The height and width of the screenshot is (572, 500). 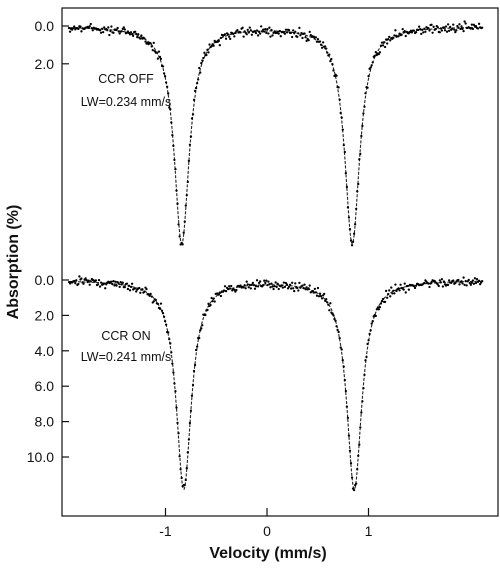 What do you see at coordinates (126, 102) in the screenshot?
I see `annotation-ccr-off-line2: LW=0.234 mm/s` at bounding box center [126, 102].